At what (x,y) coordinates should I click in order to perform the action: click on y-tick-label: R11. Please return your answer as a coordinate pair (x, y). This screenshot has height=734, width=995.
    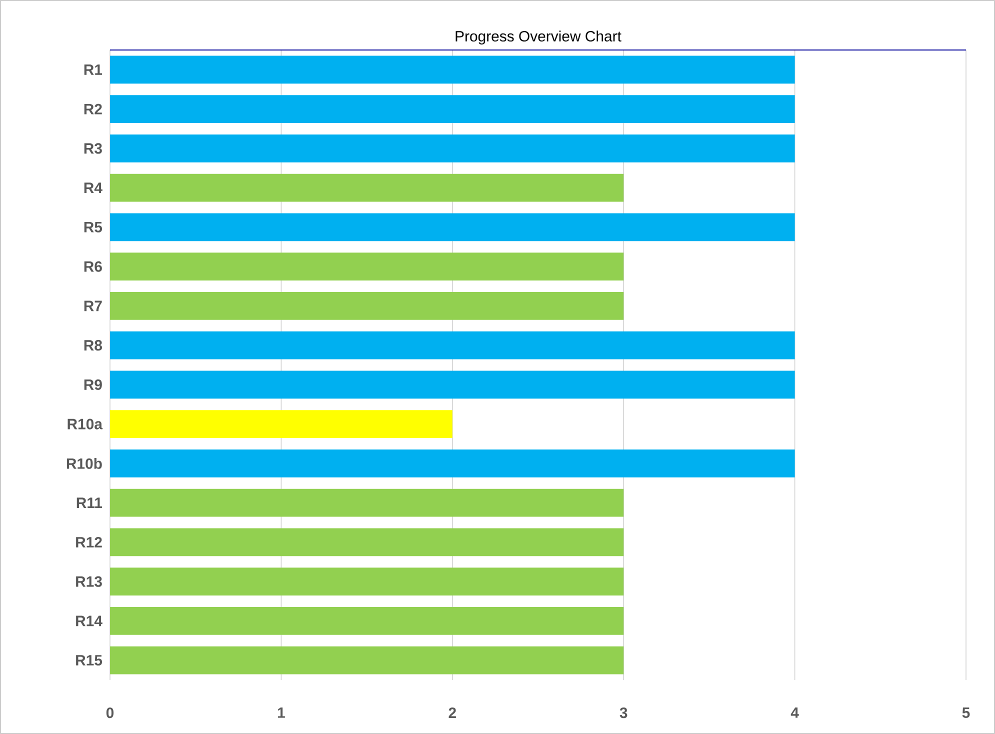
    Looking at the image, I should click on (89, 503).